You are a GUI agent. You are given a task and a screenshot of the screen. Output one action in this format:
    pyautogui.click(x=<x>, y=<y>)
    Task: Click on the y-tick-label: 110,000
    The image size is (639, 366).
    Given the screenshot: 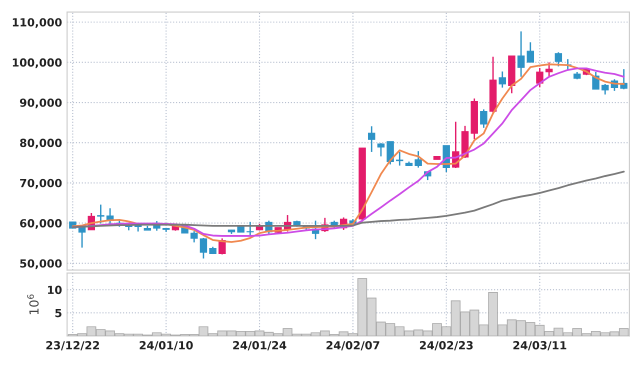 What is the action you would take?
    pyautogui.click(x=37, y=23)
    